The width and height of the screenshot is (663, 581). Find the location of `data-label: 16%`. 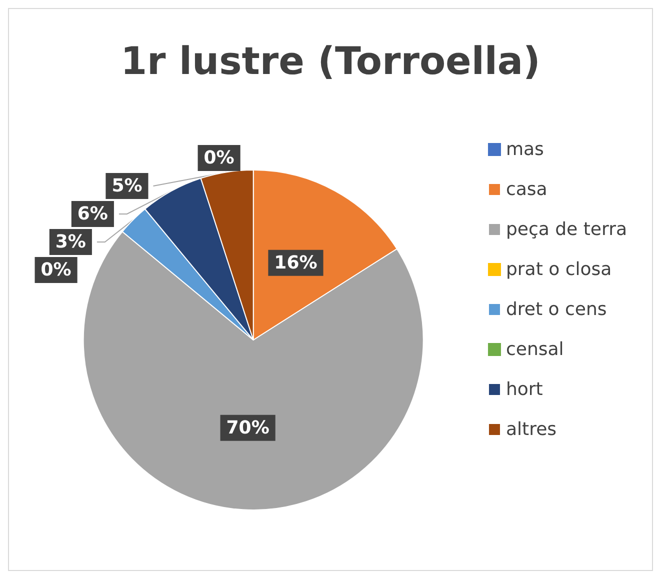

data-label: 16% is located at coordinates (296, 263).